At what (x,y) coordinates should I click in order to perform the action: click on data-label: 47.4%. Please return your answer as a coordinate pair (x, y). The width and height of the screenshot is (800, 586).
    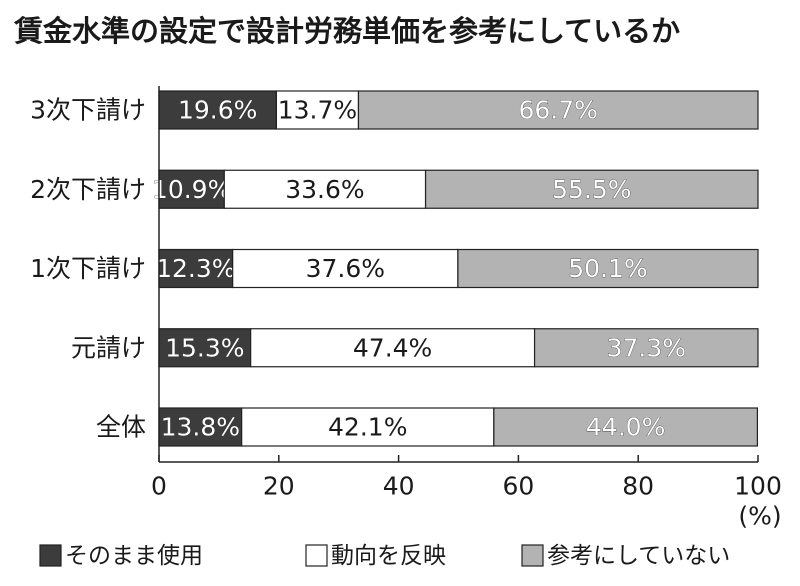
    Looking at the image, I should click on (392, 347).